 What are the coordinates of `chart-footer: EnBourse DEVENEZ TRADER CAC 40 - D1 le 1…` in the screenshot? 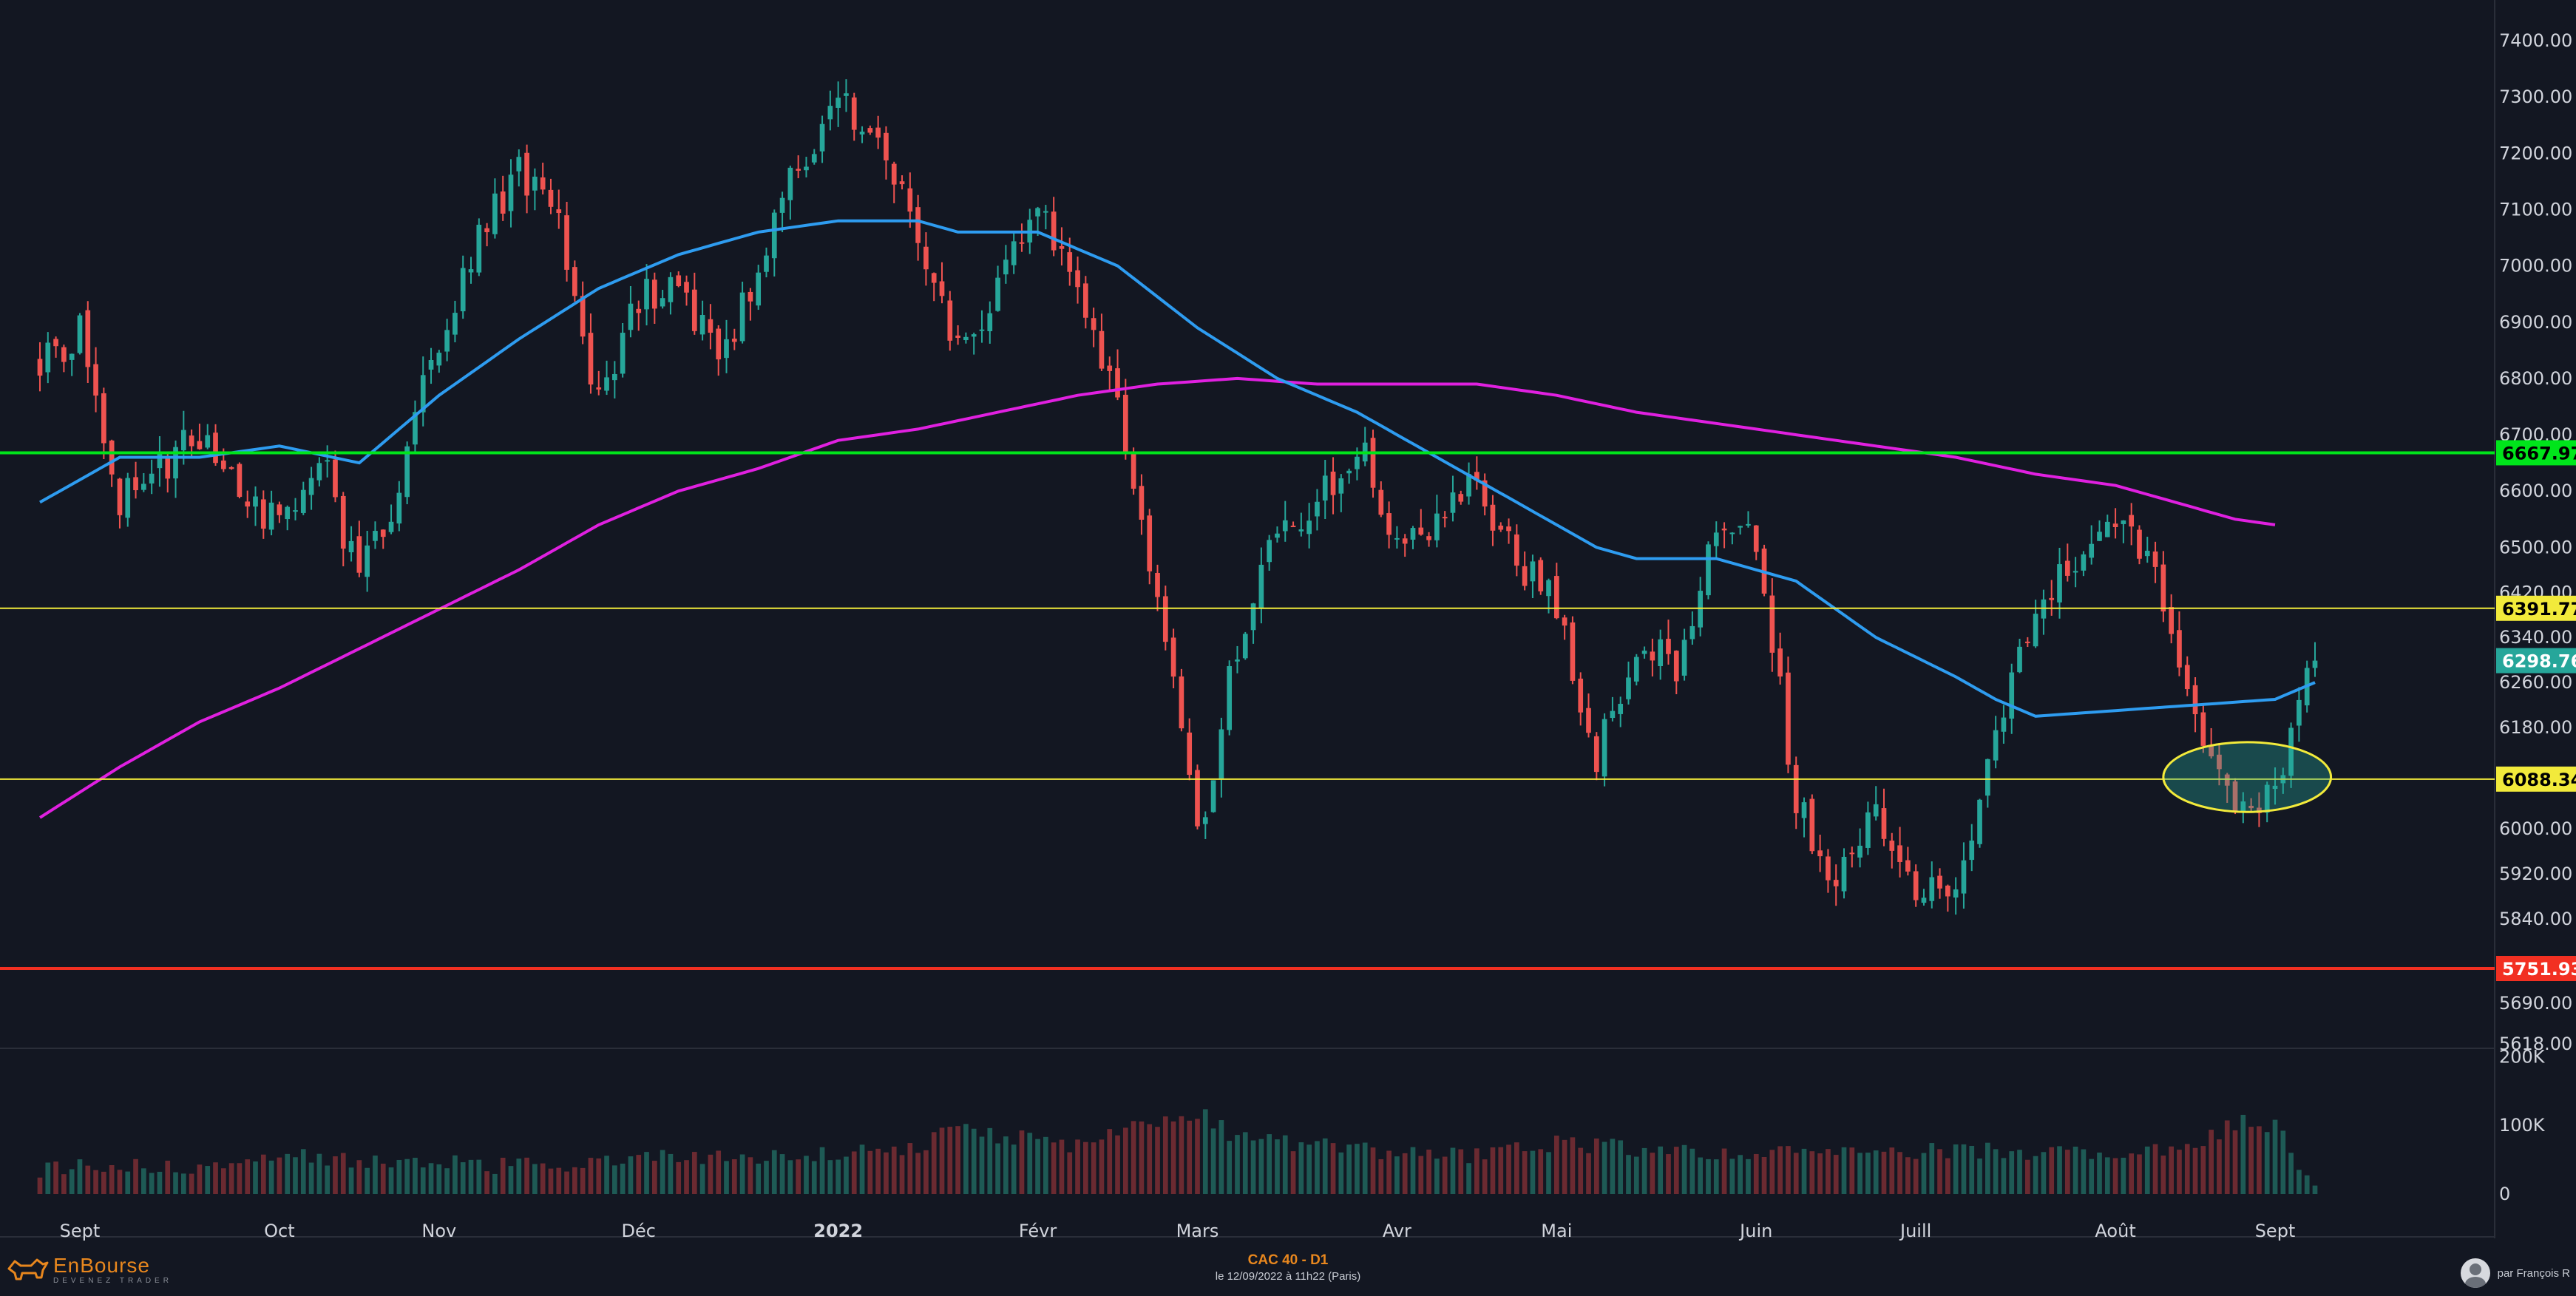 It's located at (1288, 1272).